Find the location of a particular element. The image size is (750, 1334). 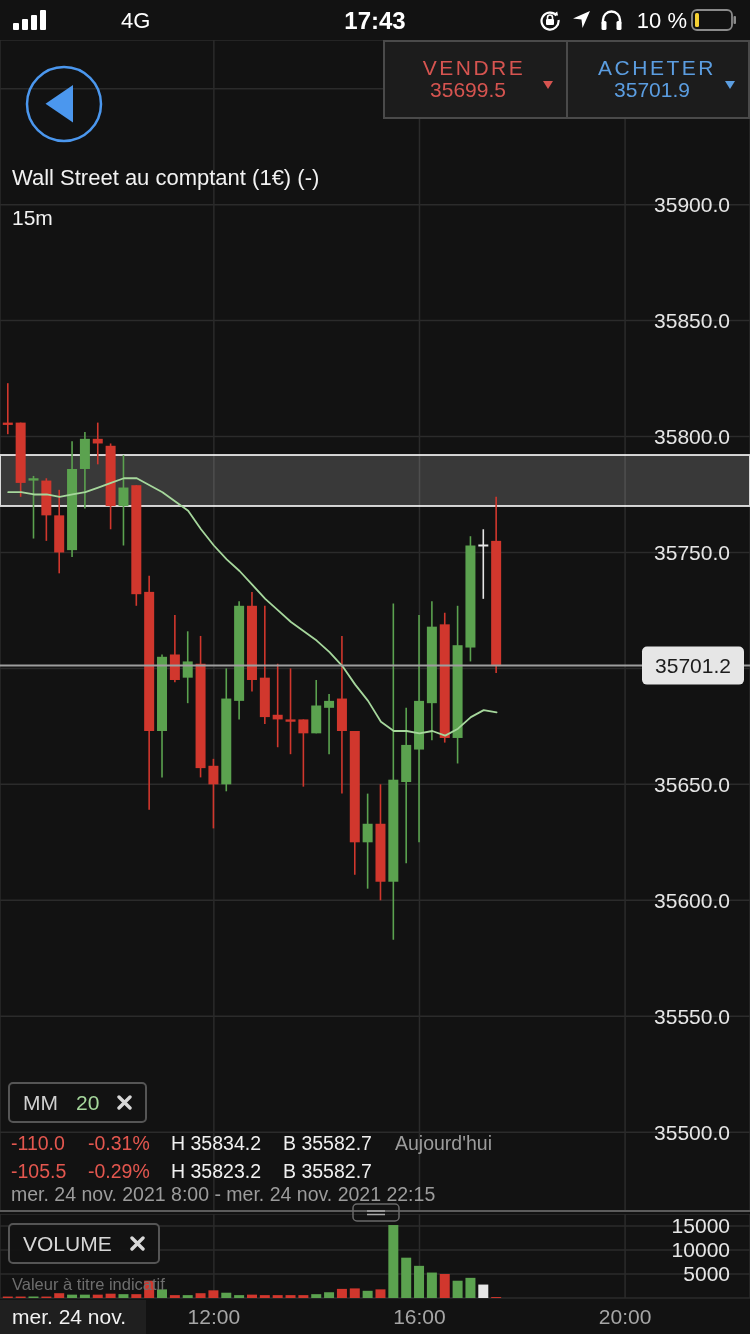

y-tick-label: 35500.0 is located at coordinates (692, 1132).